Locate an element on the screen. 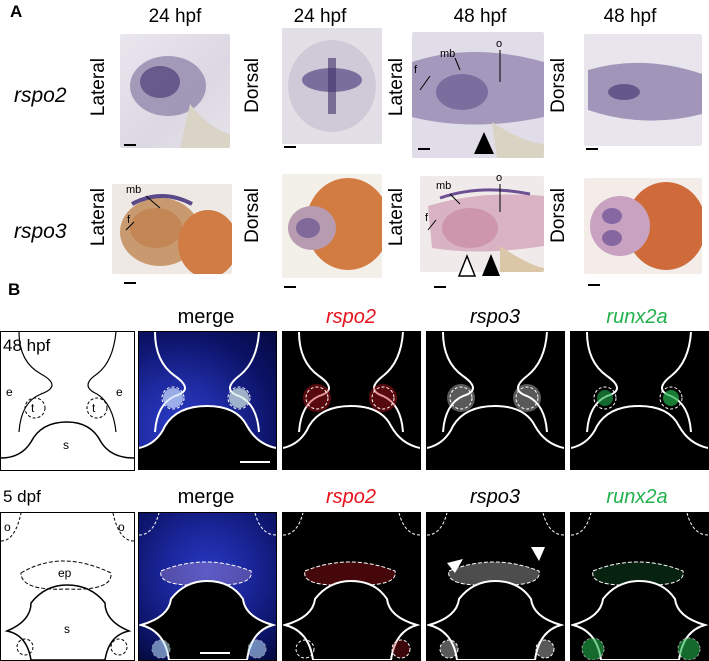 This screenshot has width=709, height=661. header-rspo2-1: rspo2 is located at coordinates (351, 317).